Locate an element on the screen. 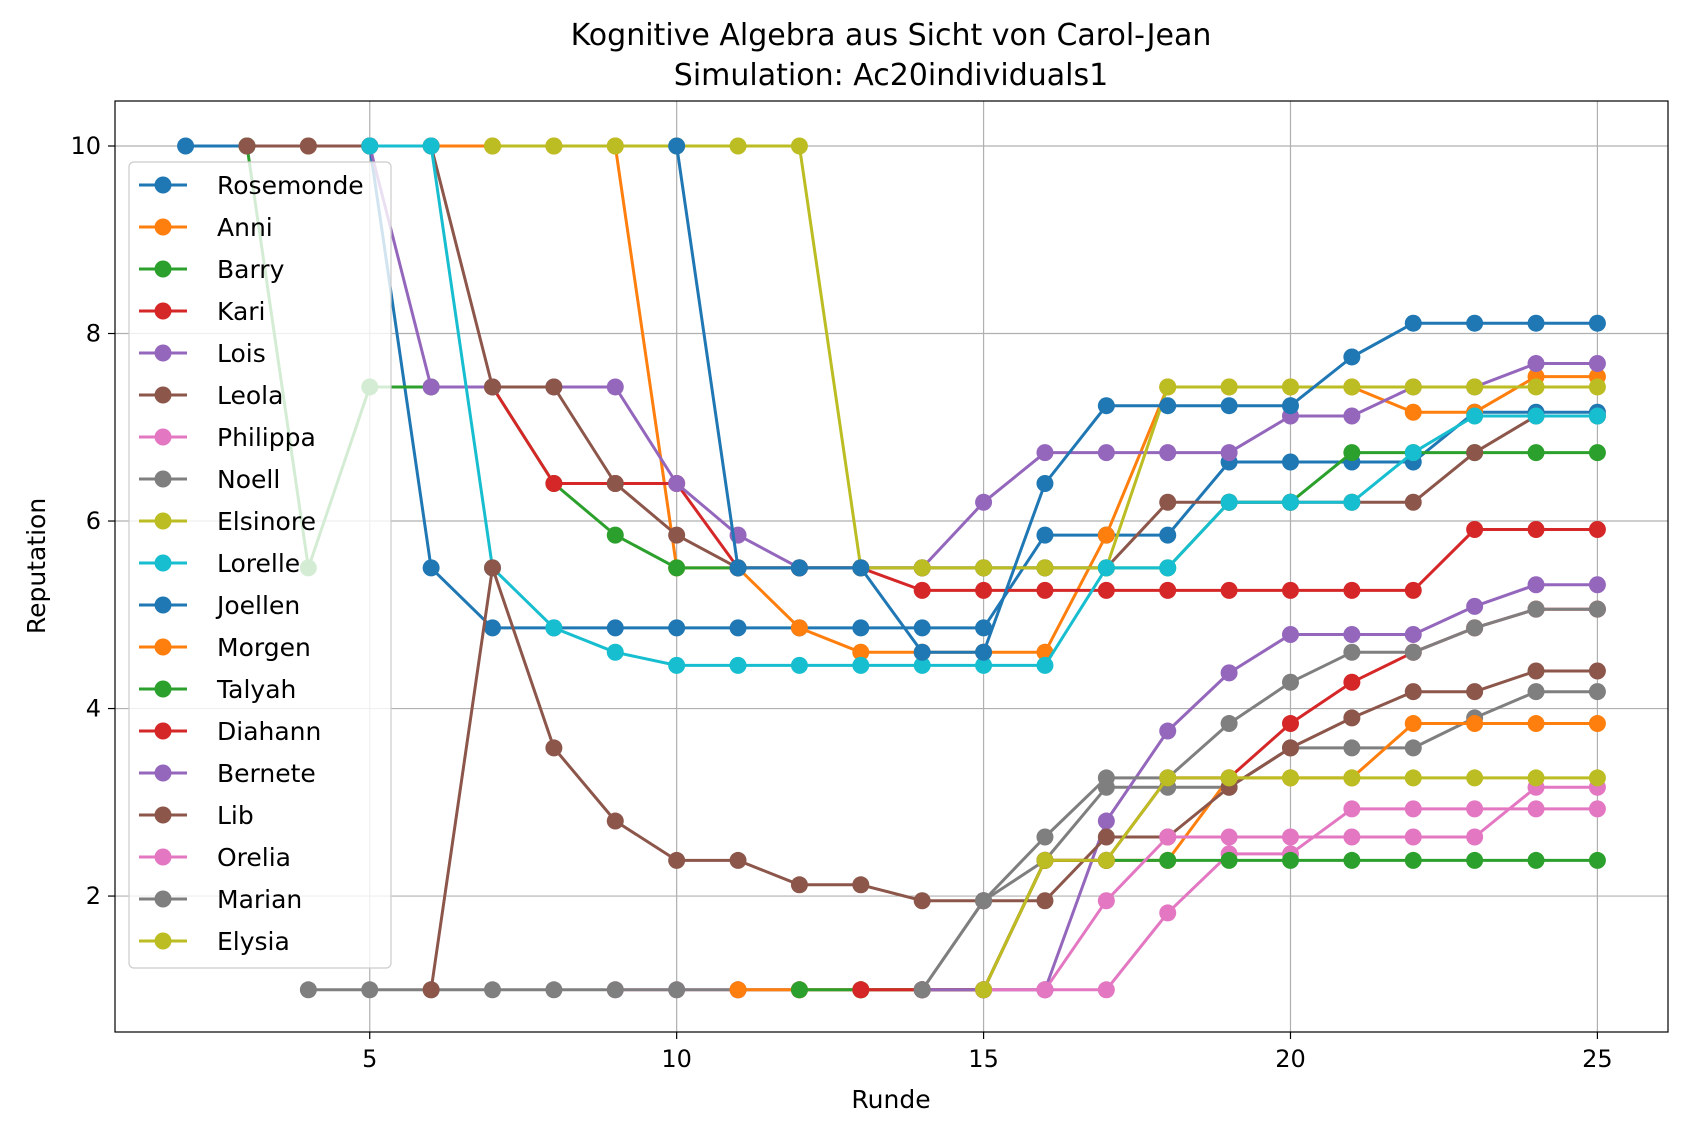  legend-entry: Barry is located at coordinates (212, 269).